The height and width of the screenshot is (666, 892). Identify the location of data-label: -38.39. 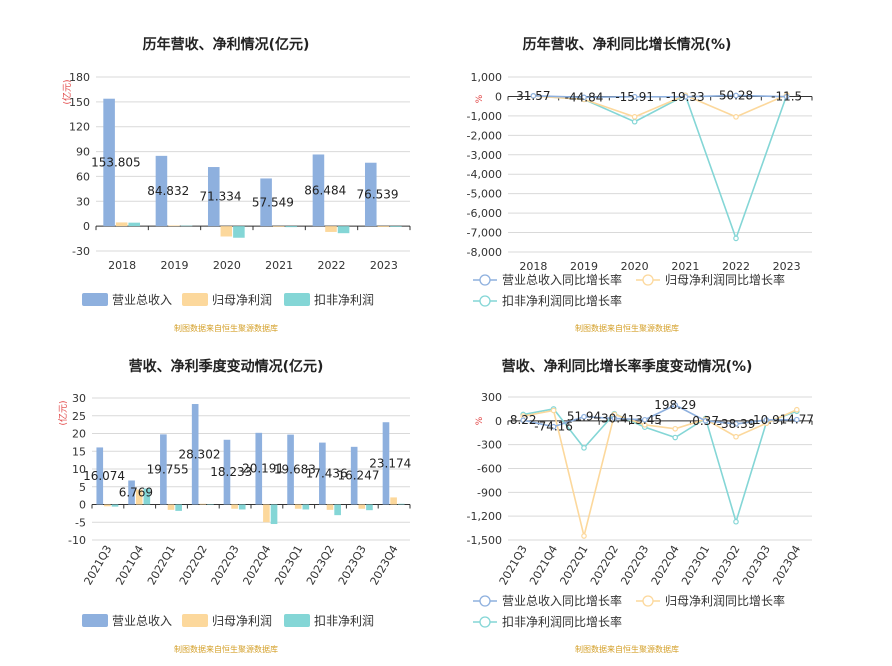
(736, 424).